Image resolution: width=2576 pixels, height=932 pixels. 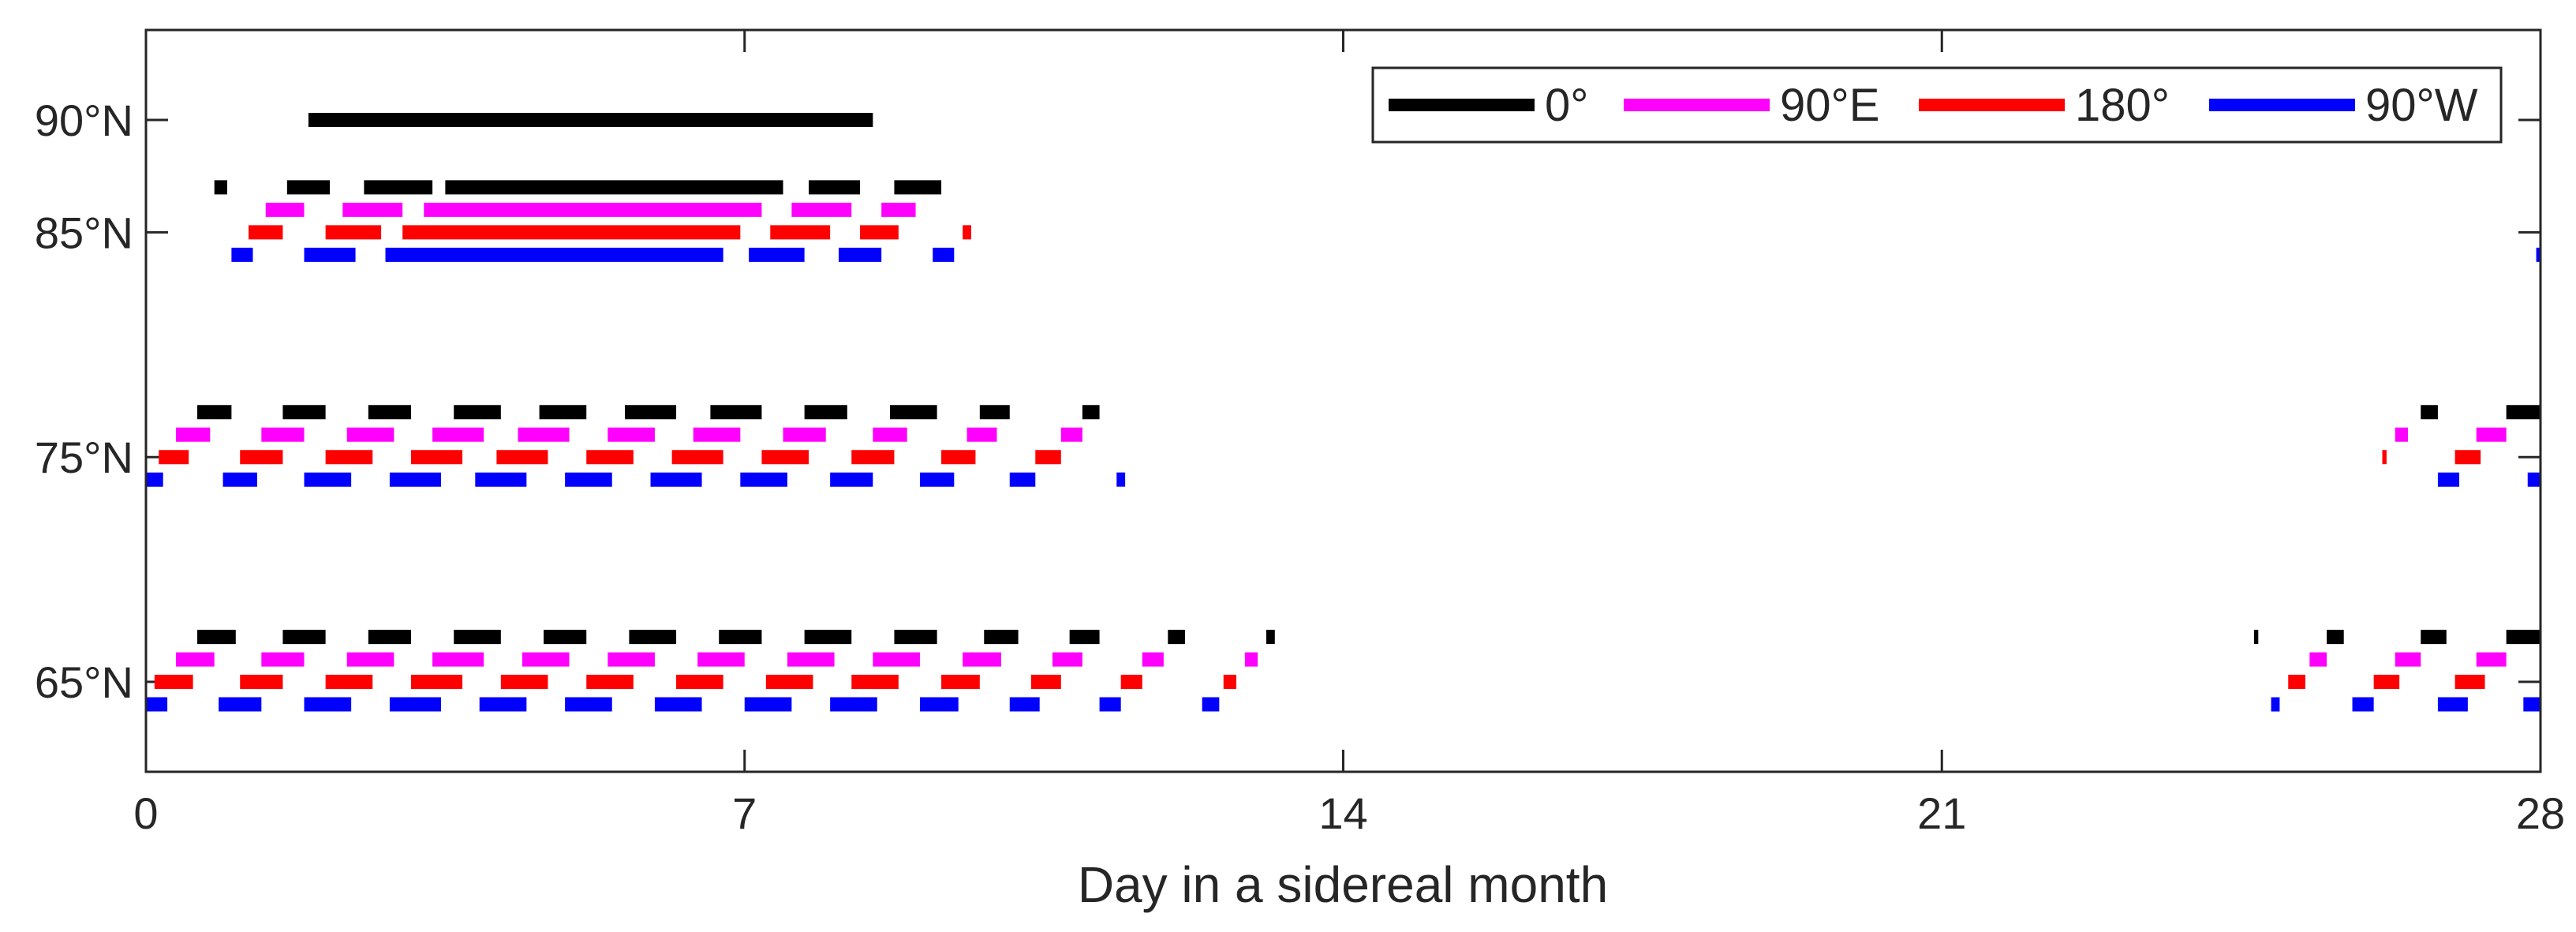 I want to click on x-tick-label: 0, so click(x=145, y=813).